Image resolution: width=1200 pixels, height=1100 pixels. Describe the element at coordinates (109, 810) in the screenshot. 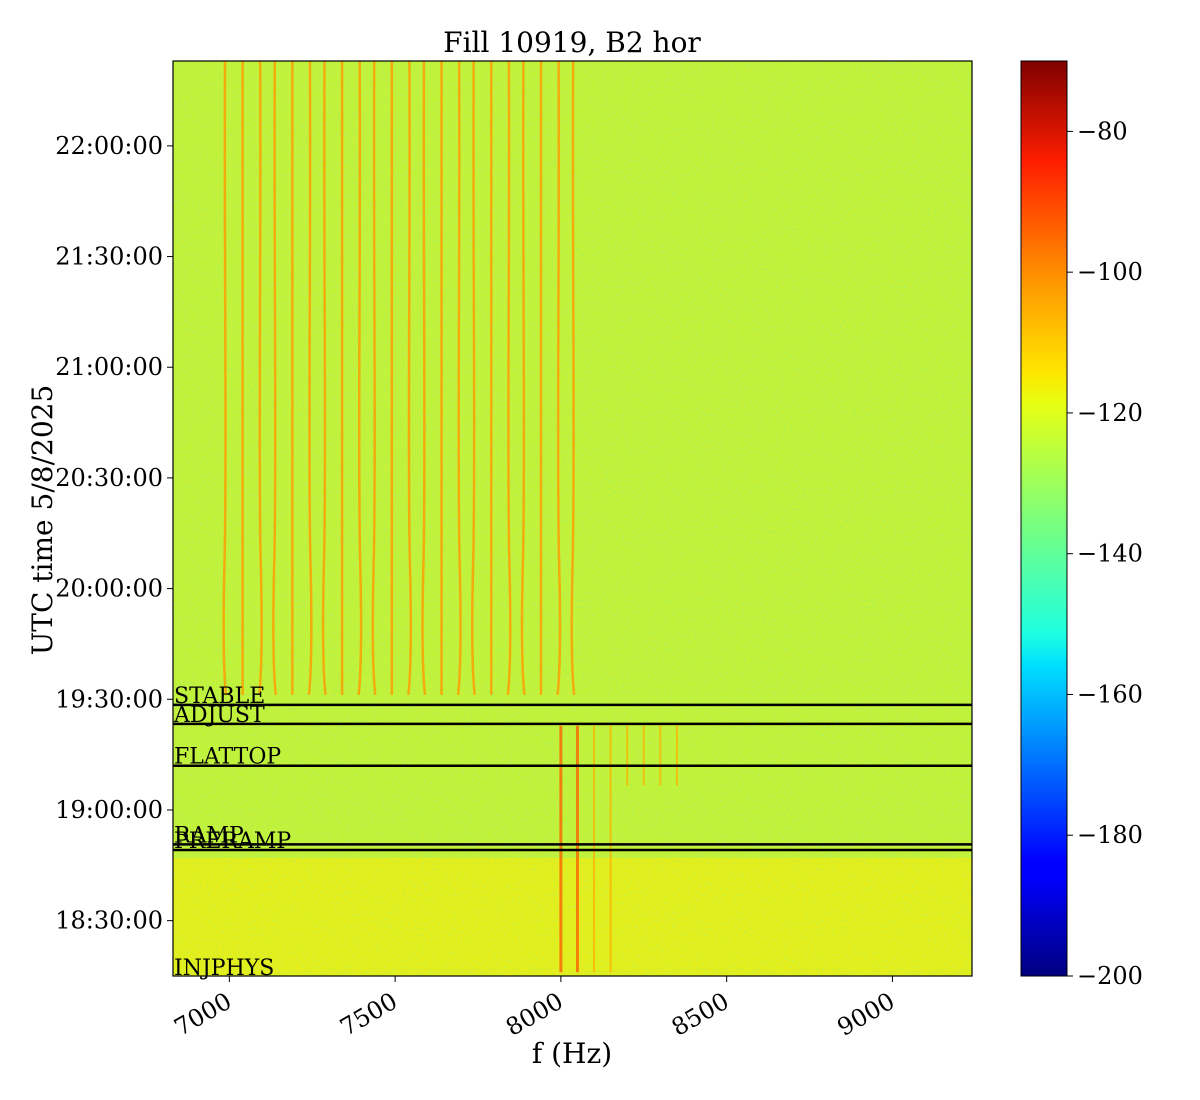

I see `y-tick-label: 19:00:00` at that location.